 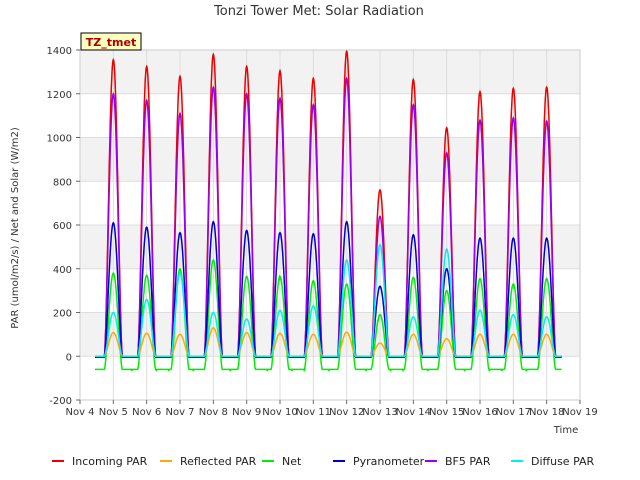 I want to click on site-badge-label: TZ_tmet, so click(x=111, y=42).